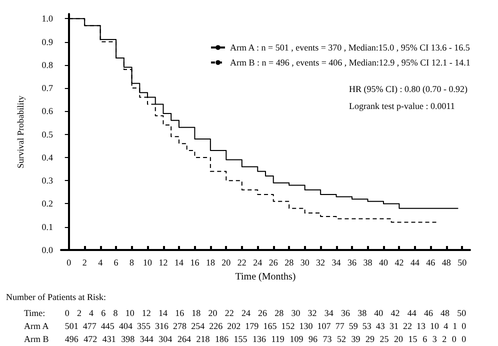 Image resolution: width=498 pixels, height=346 pixels. What do you see at coordinates (415, 263) in the screenshot?
I see `x-tick-label: 44` at bounding box center [415, 263].